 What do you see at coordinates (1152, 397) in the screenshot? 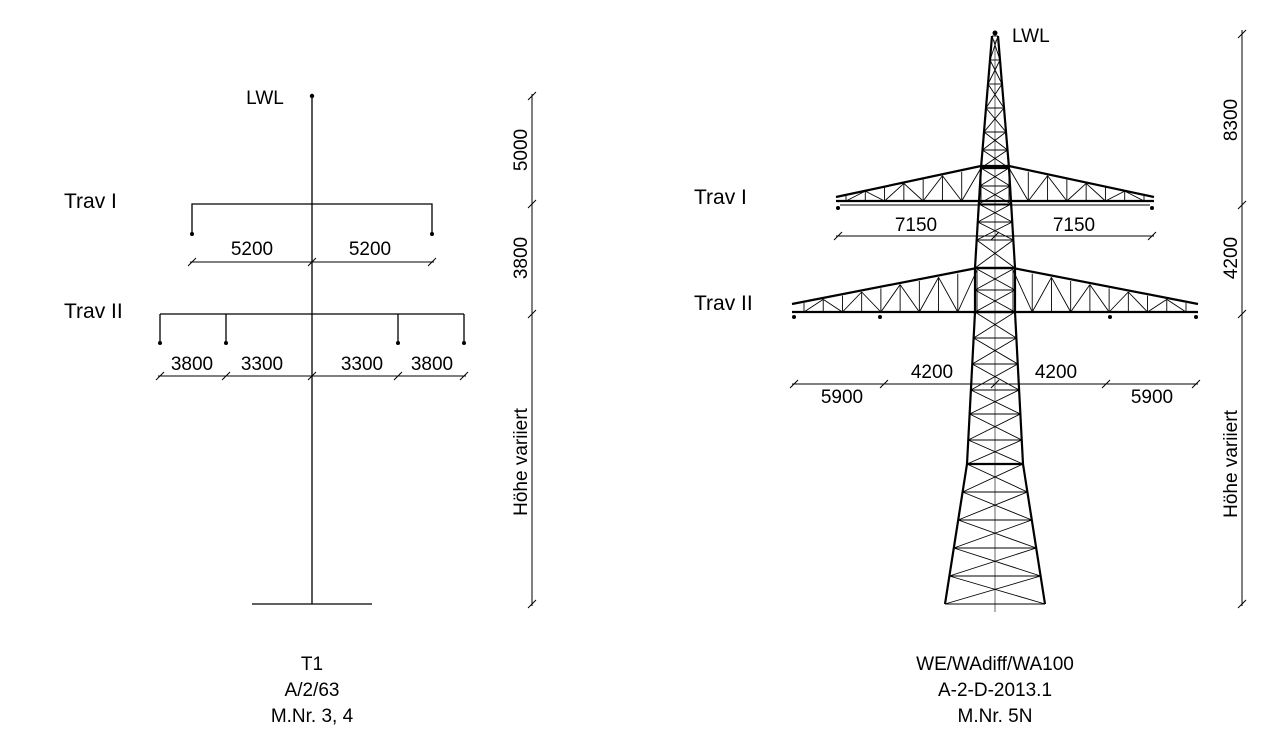
I see `right-trav2-dim-4: 5900` at bounding box center [1152, 397].